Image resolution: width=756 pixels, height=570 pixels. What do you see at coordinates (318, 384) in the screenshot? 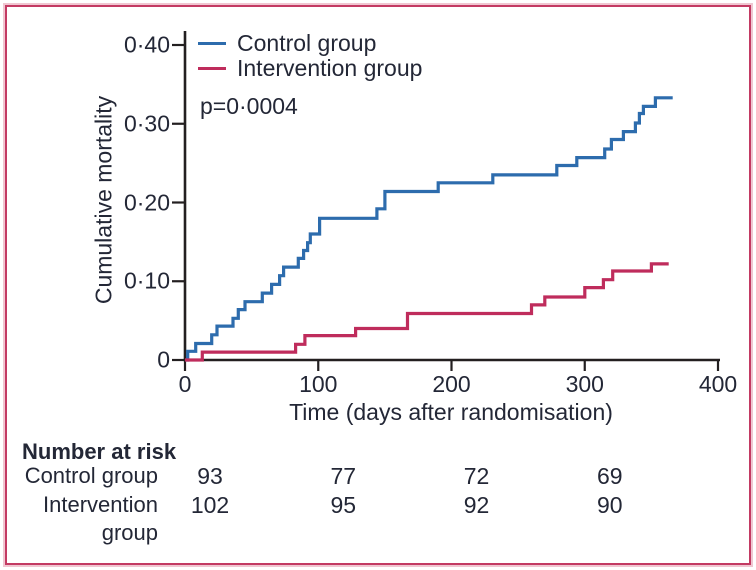
I see `x-tick-label: 100` at bounding box center [318, 384].